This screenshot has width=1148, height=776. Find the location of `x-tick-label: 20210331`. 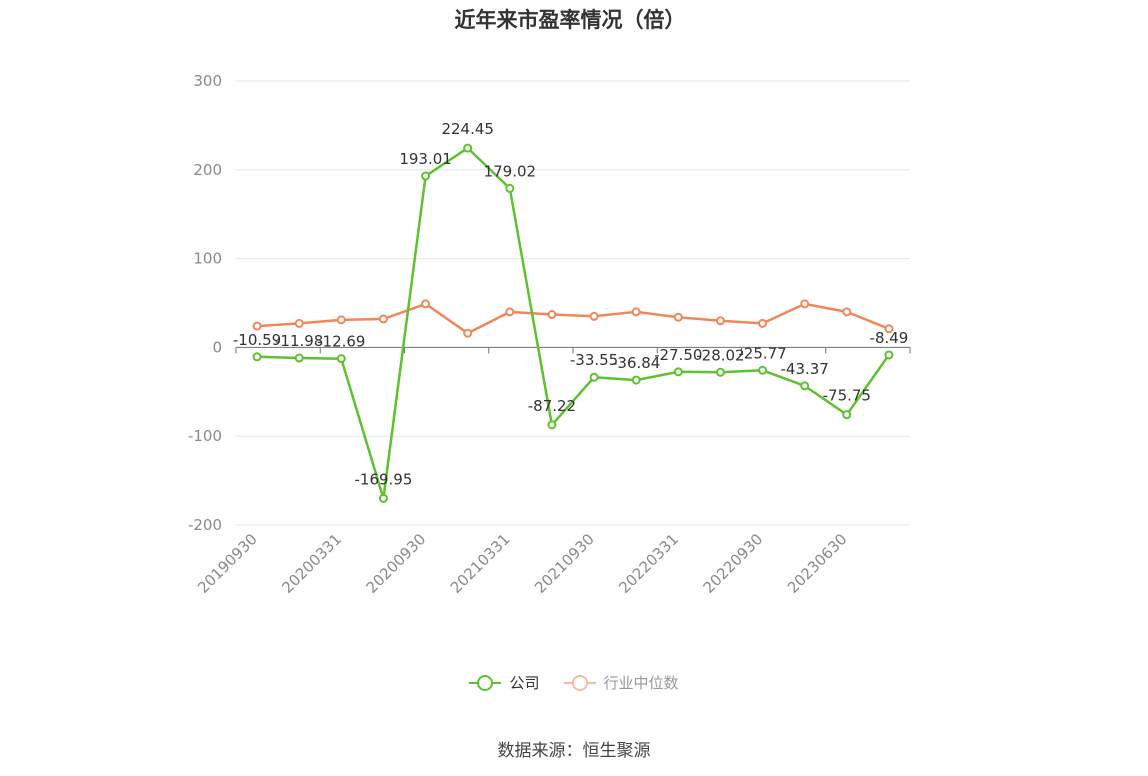

x-tick-label: 20210331 is located at coordinates (480, 563).